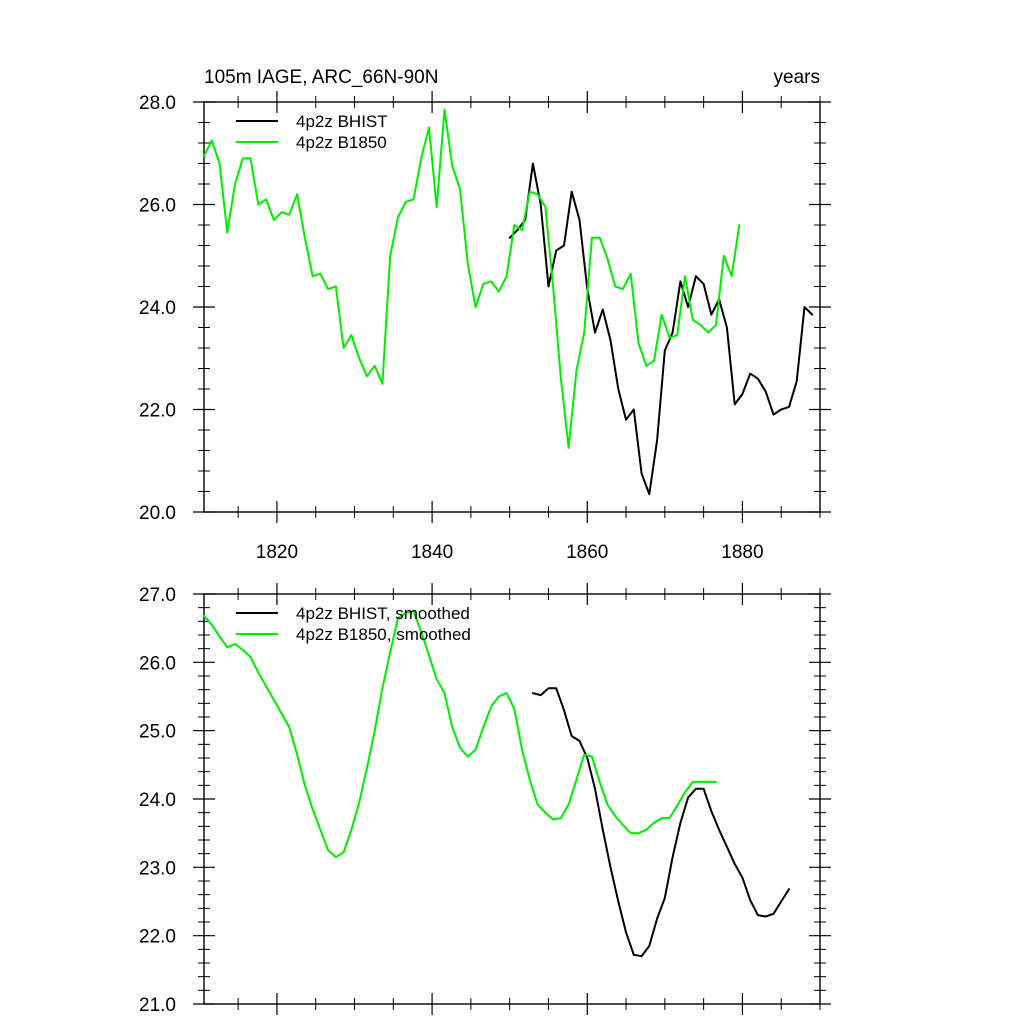  I want to click on y-tick-label: 27.0, so click(157, 595).